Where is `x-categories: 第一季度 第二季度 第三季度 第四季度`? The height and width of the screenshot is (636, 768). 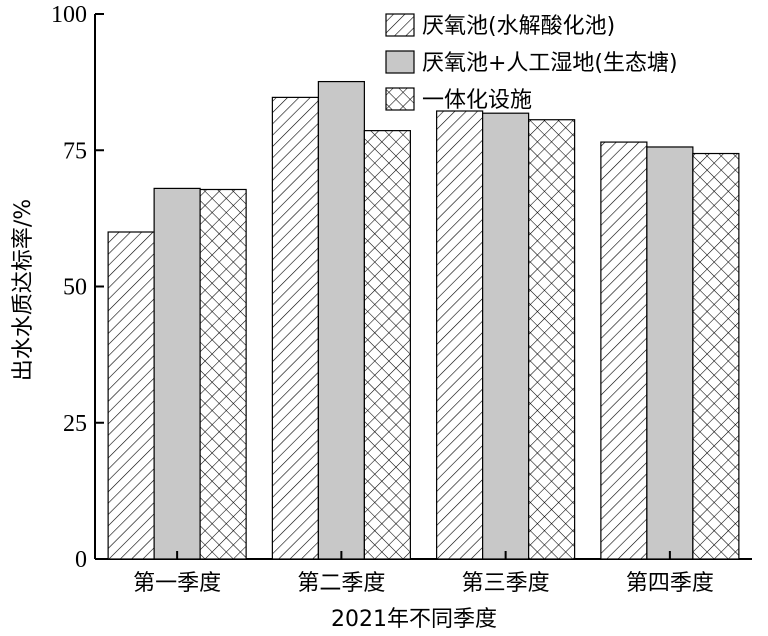 x-categories: 第一季度 第二季度 第三季度 第四季度 is located at coordinates (423, 573).